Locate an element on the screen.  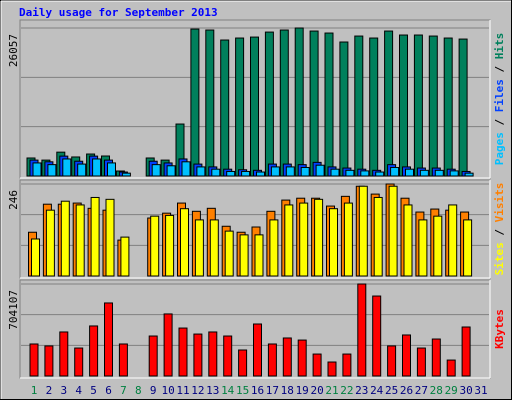
x-tick-label: 2 is located at coordinates (49, 390).